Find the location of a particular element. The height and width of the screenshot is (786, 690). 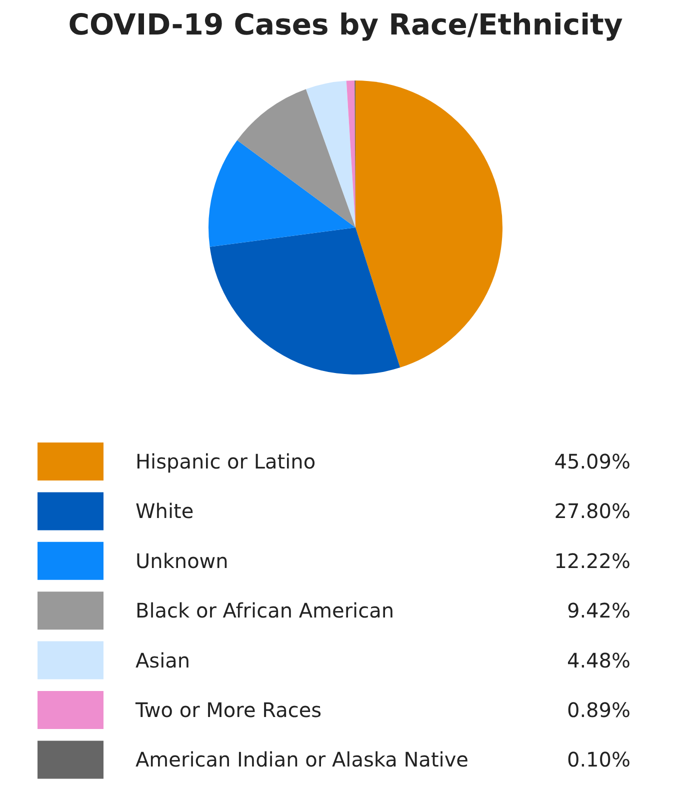

legend-label: American Indian or Alaska Native is located at coordinates (302, 760).